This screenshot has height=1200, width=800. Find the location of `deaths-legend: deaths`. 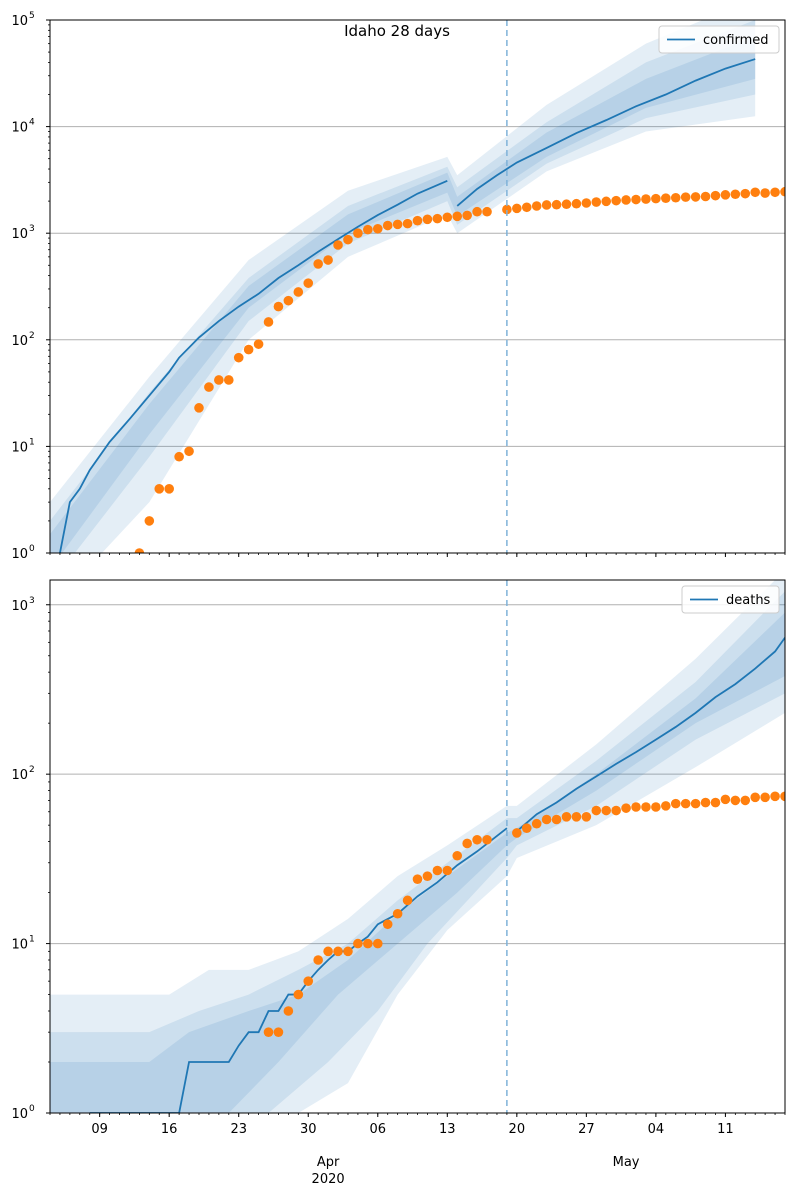

deaths-legend: deaths is located at coordinates (730, 599).